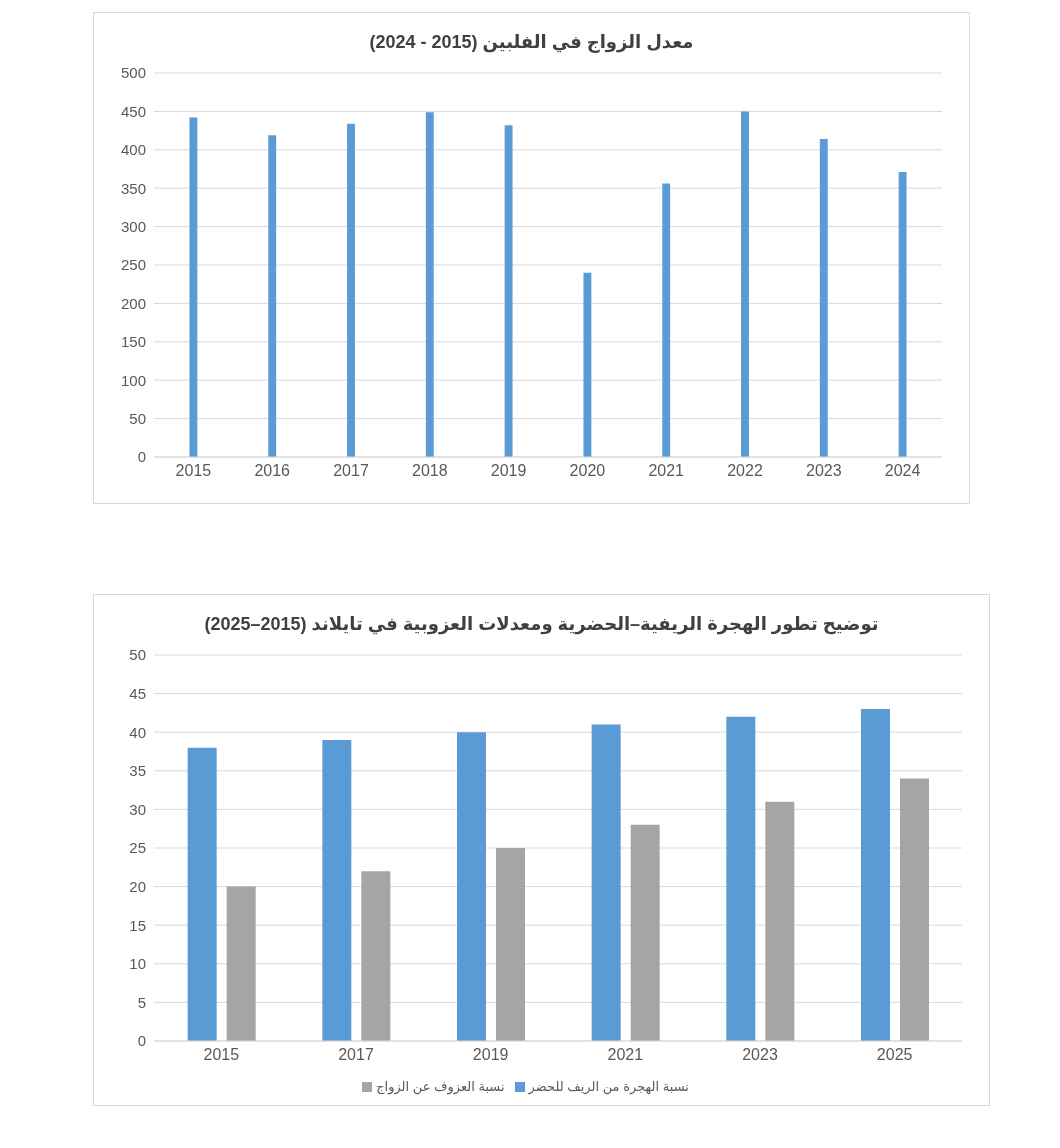 The image size is (1060, 1148). What do you see at coordinates (133, 342) in the screenshot?
I see `y-tick-label: 150` at bounding box center [133, 342].